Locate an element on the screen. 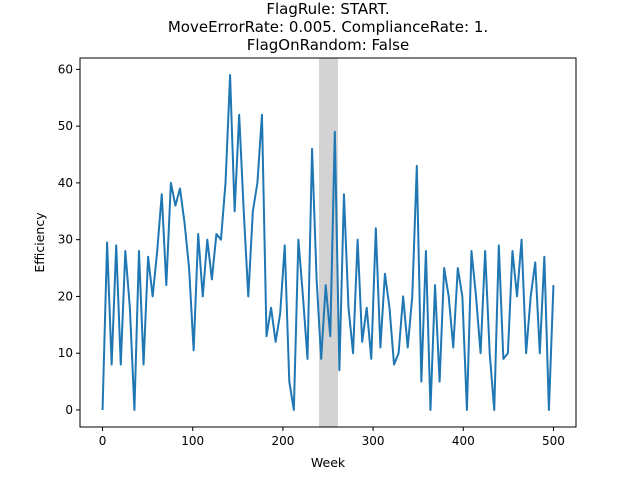 The width and height of the screenshot is (640, 480). x-tick-label: 400 is located at coordinates (463, 441).